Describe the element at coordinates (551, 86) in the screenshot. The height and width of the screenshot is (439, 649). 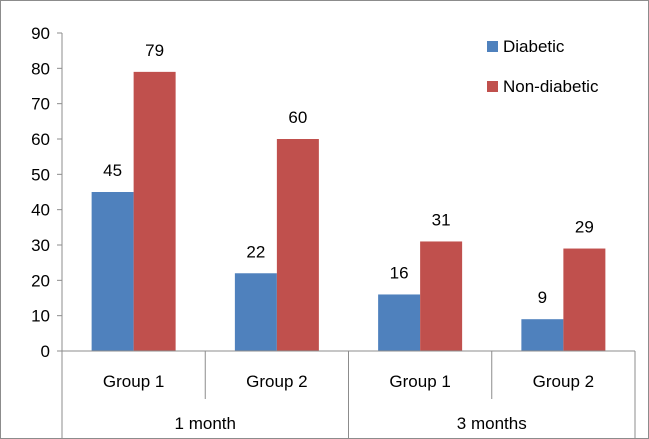
I see `legend-label: Non-diabetic` at that location.